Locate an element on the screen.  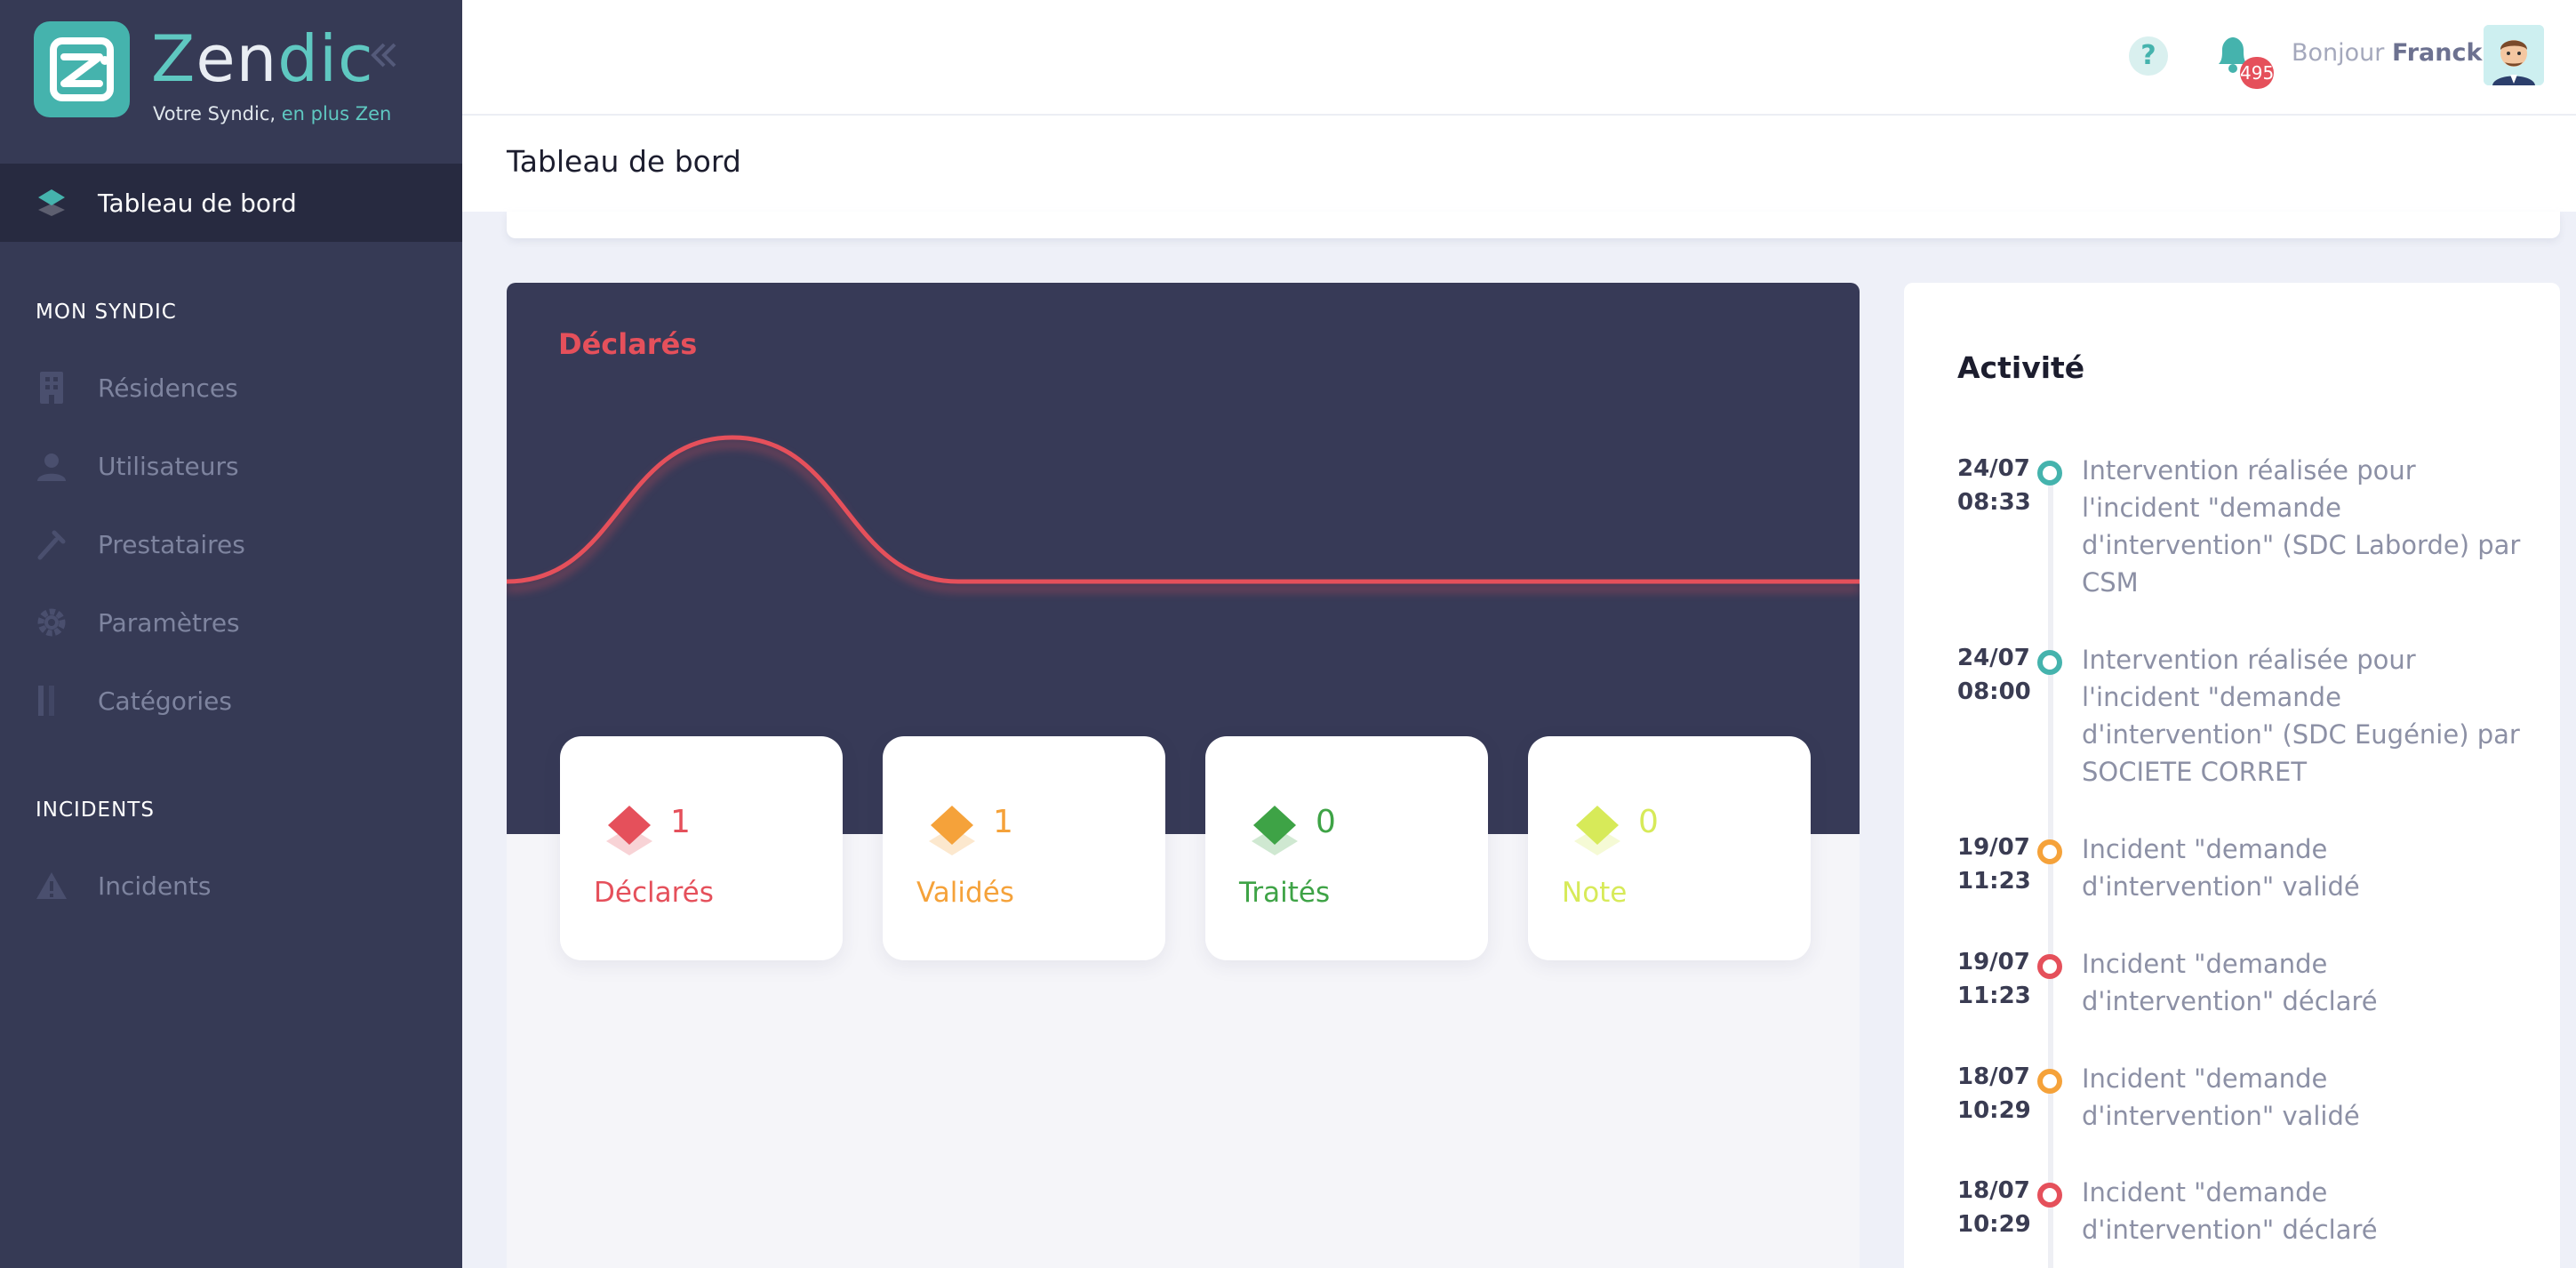
stat-card-declares: 1 Déclarés is located at coordinates (701, 848).